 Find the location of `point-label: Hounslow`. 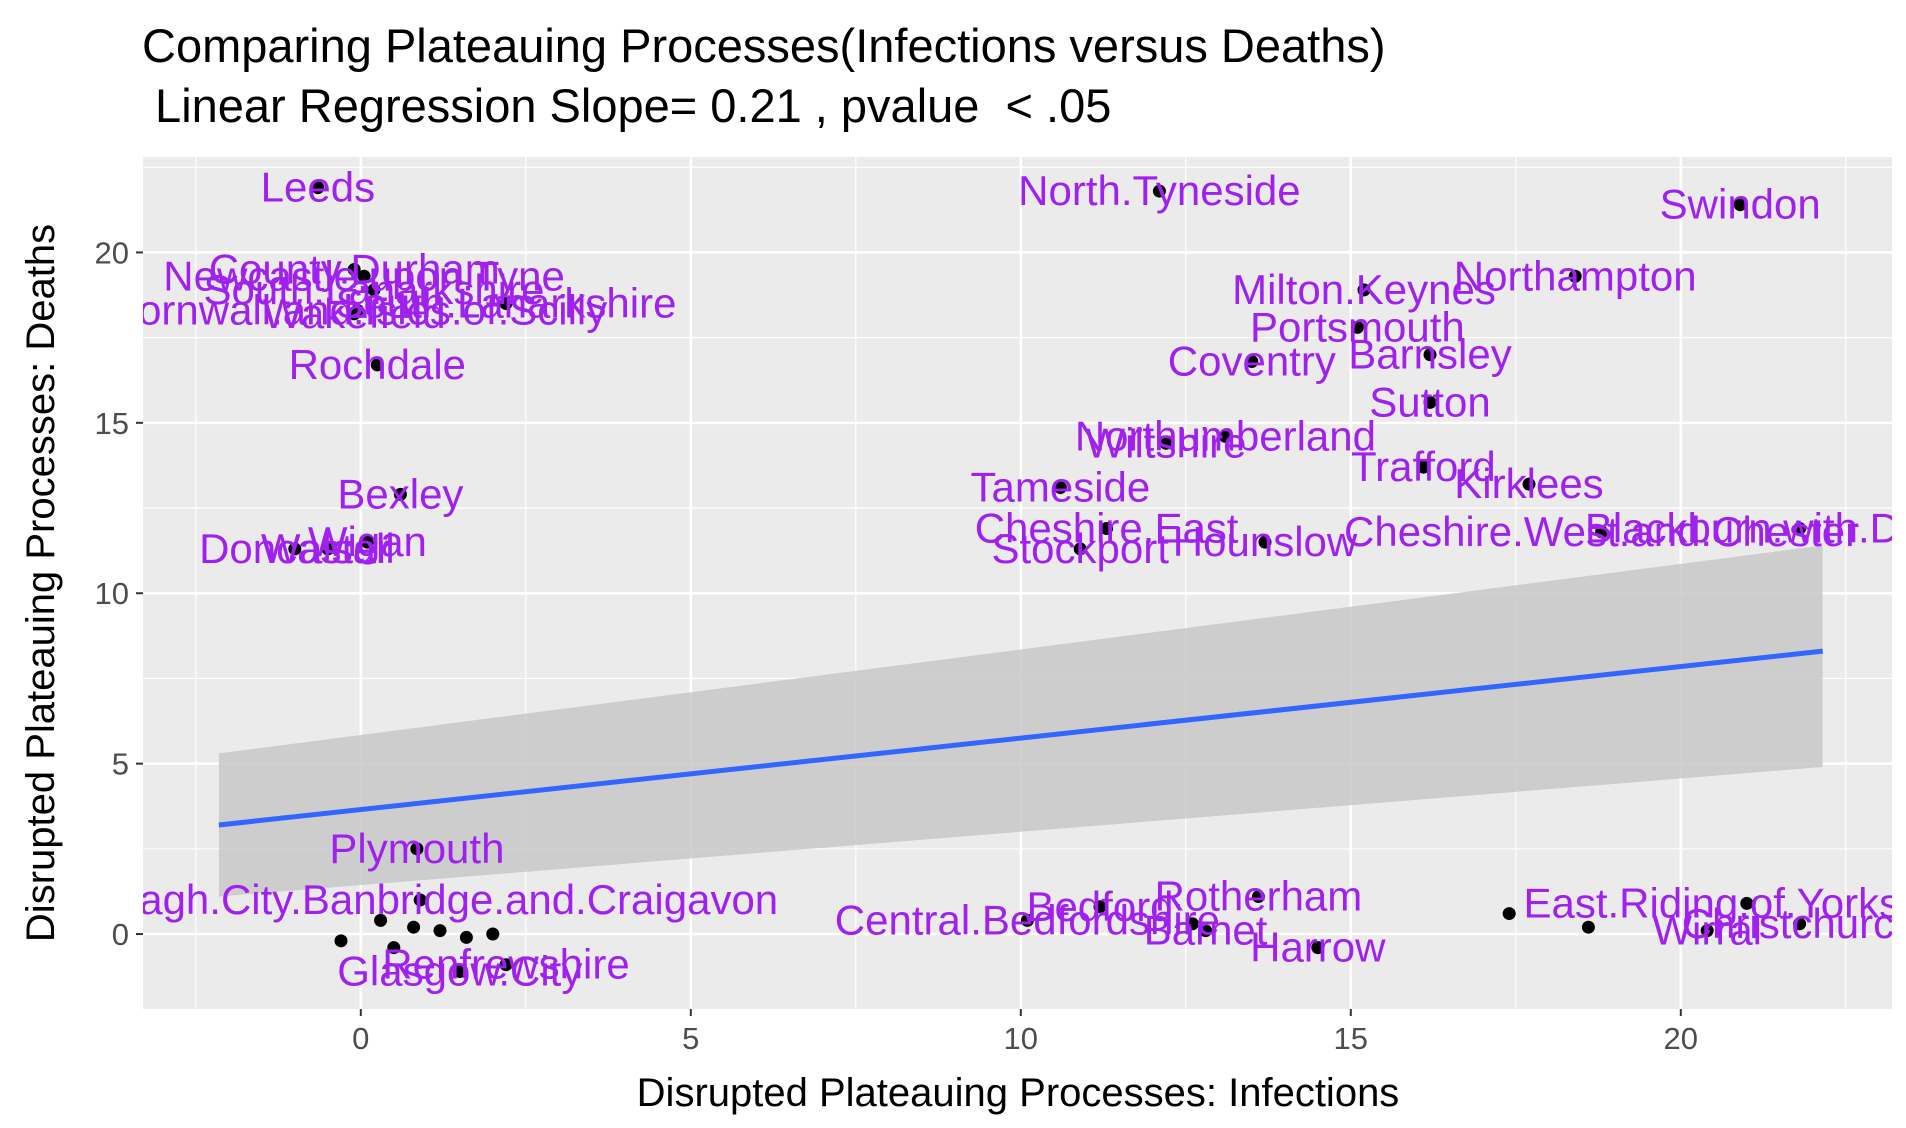

point-label: Hounslow is located at coordinates (1265, 541).